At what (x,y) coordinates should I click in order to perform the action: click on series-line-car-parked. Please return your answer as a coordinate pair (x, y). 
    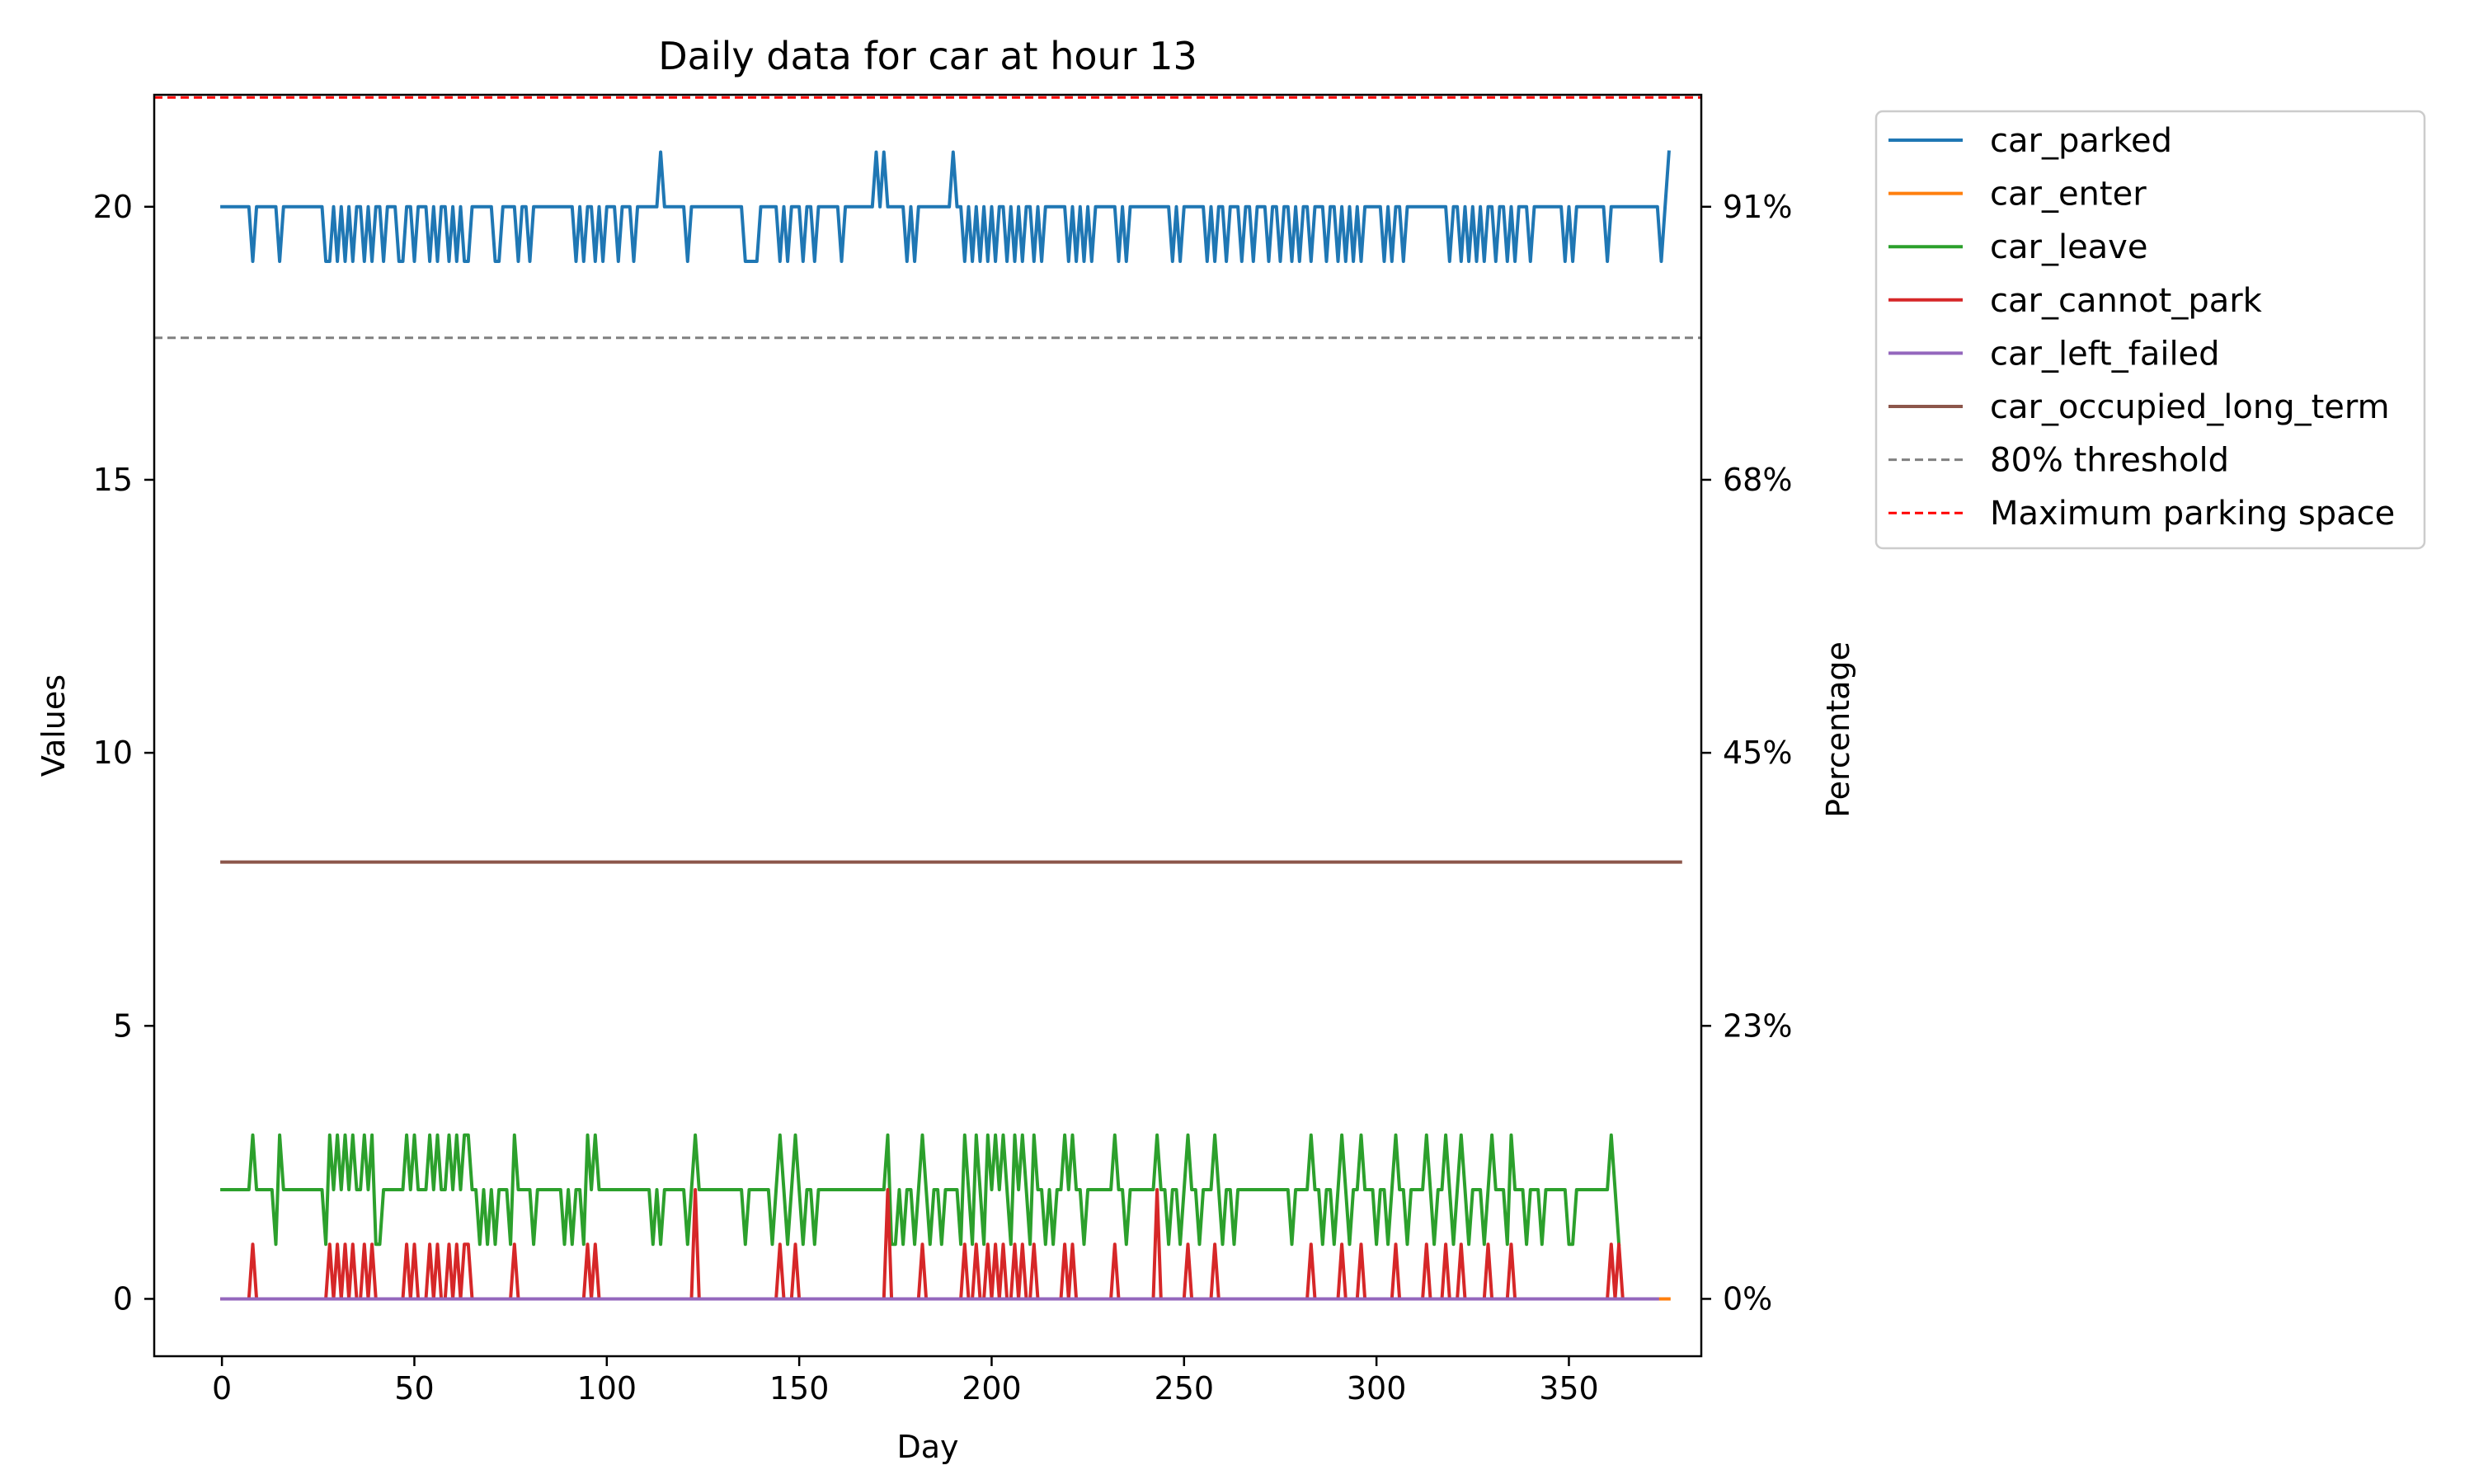
    Looking at the image, I should click on (945, 206).